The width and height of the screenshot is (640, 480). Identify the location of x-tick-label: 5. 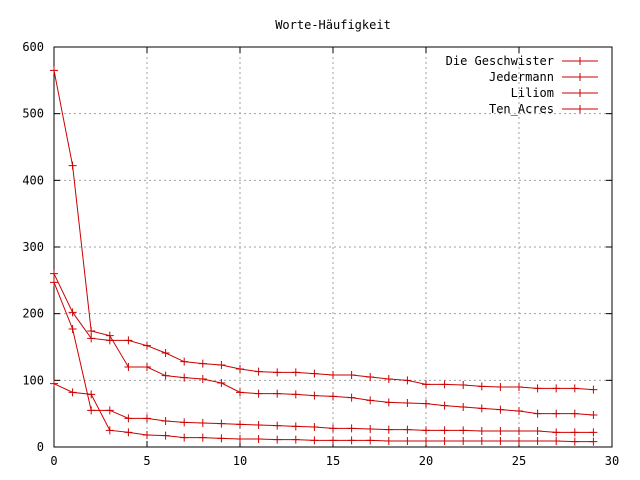
(146, 461).